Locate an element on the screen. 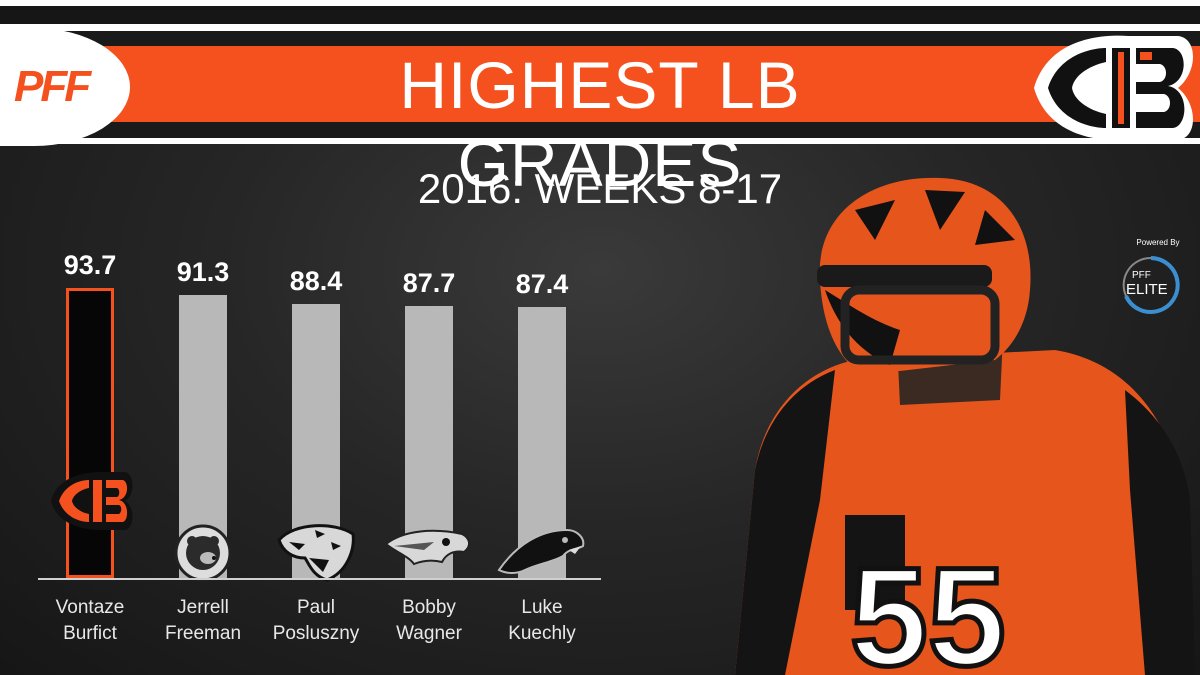 The width and height of the screenshot is (1200, 675). pff-logo: PFF is located at coordinates (52, 86).